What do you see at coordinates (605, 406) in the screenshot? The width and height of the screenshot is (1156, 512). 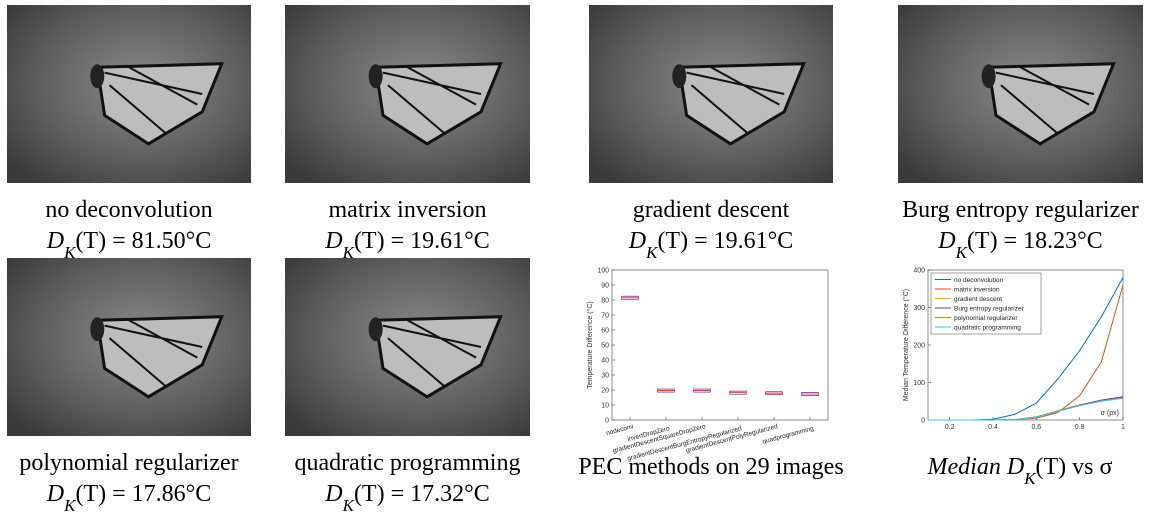 I see `y-tick-label: 10` at bounding box center [605, 406].